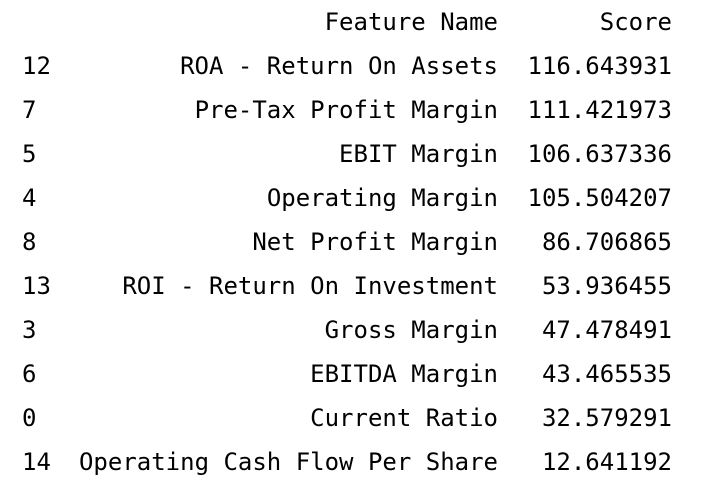 The width and height of the screenshot is (722, 502). What do you see at coordinates (411, 330) in the screenshot?
I see `feature-name-cell: Gross Margin` at bounding box center [411, 330].